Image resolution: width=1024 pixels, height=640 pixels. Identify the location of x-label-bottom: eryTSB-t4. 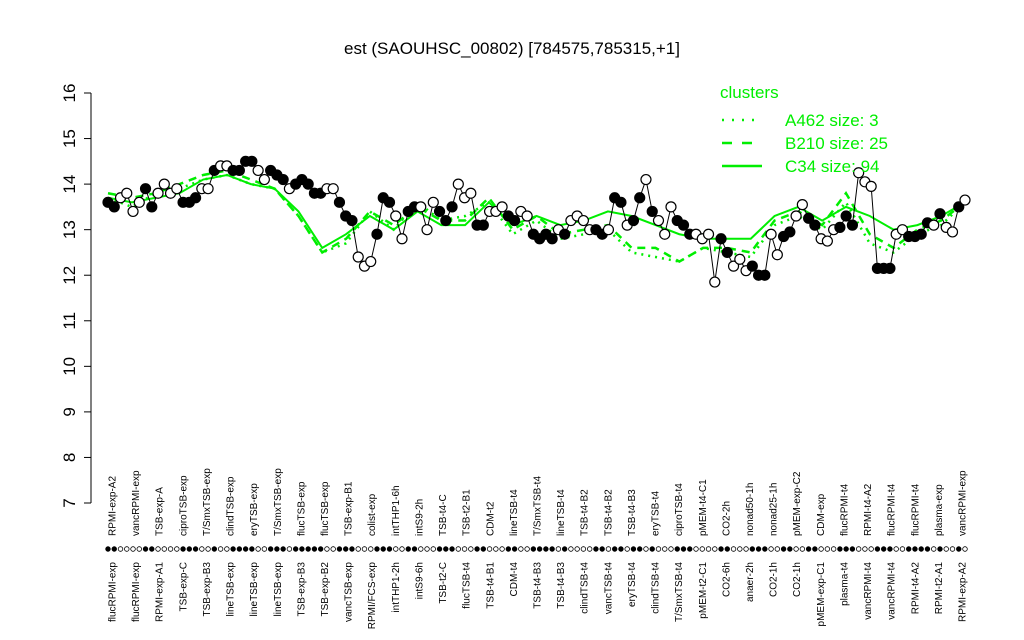
(632, 584).